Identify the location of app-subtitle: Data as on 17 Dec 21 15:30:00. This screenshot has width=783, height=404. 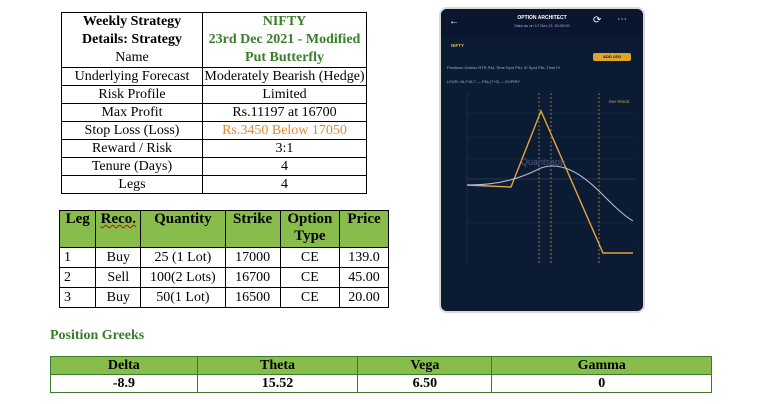
(542, 25).